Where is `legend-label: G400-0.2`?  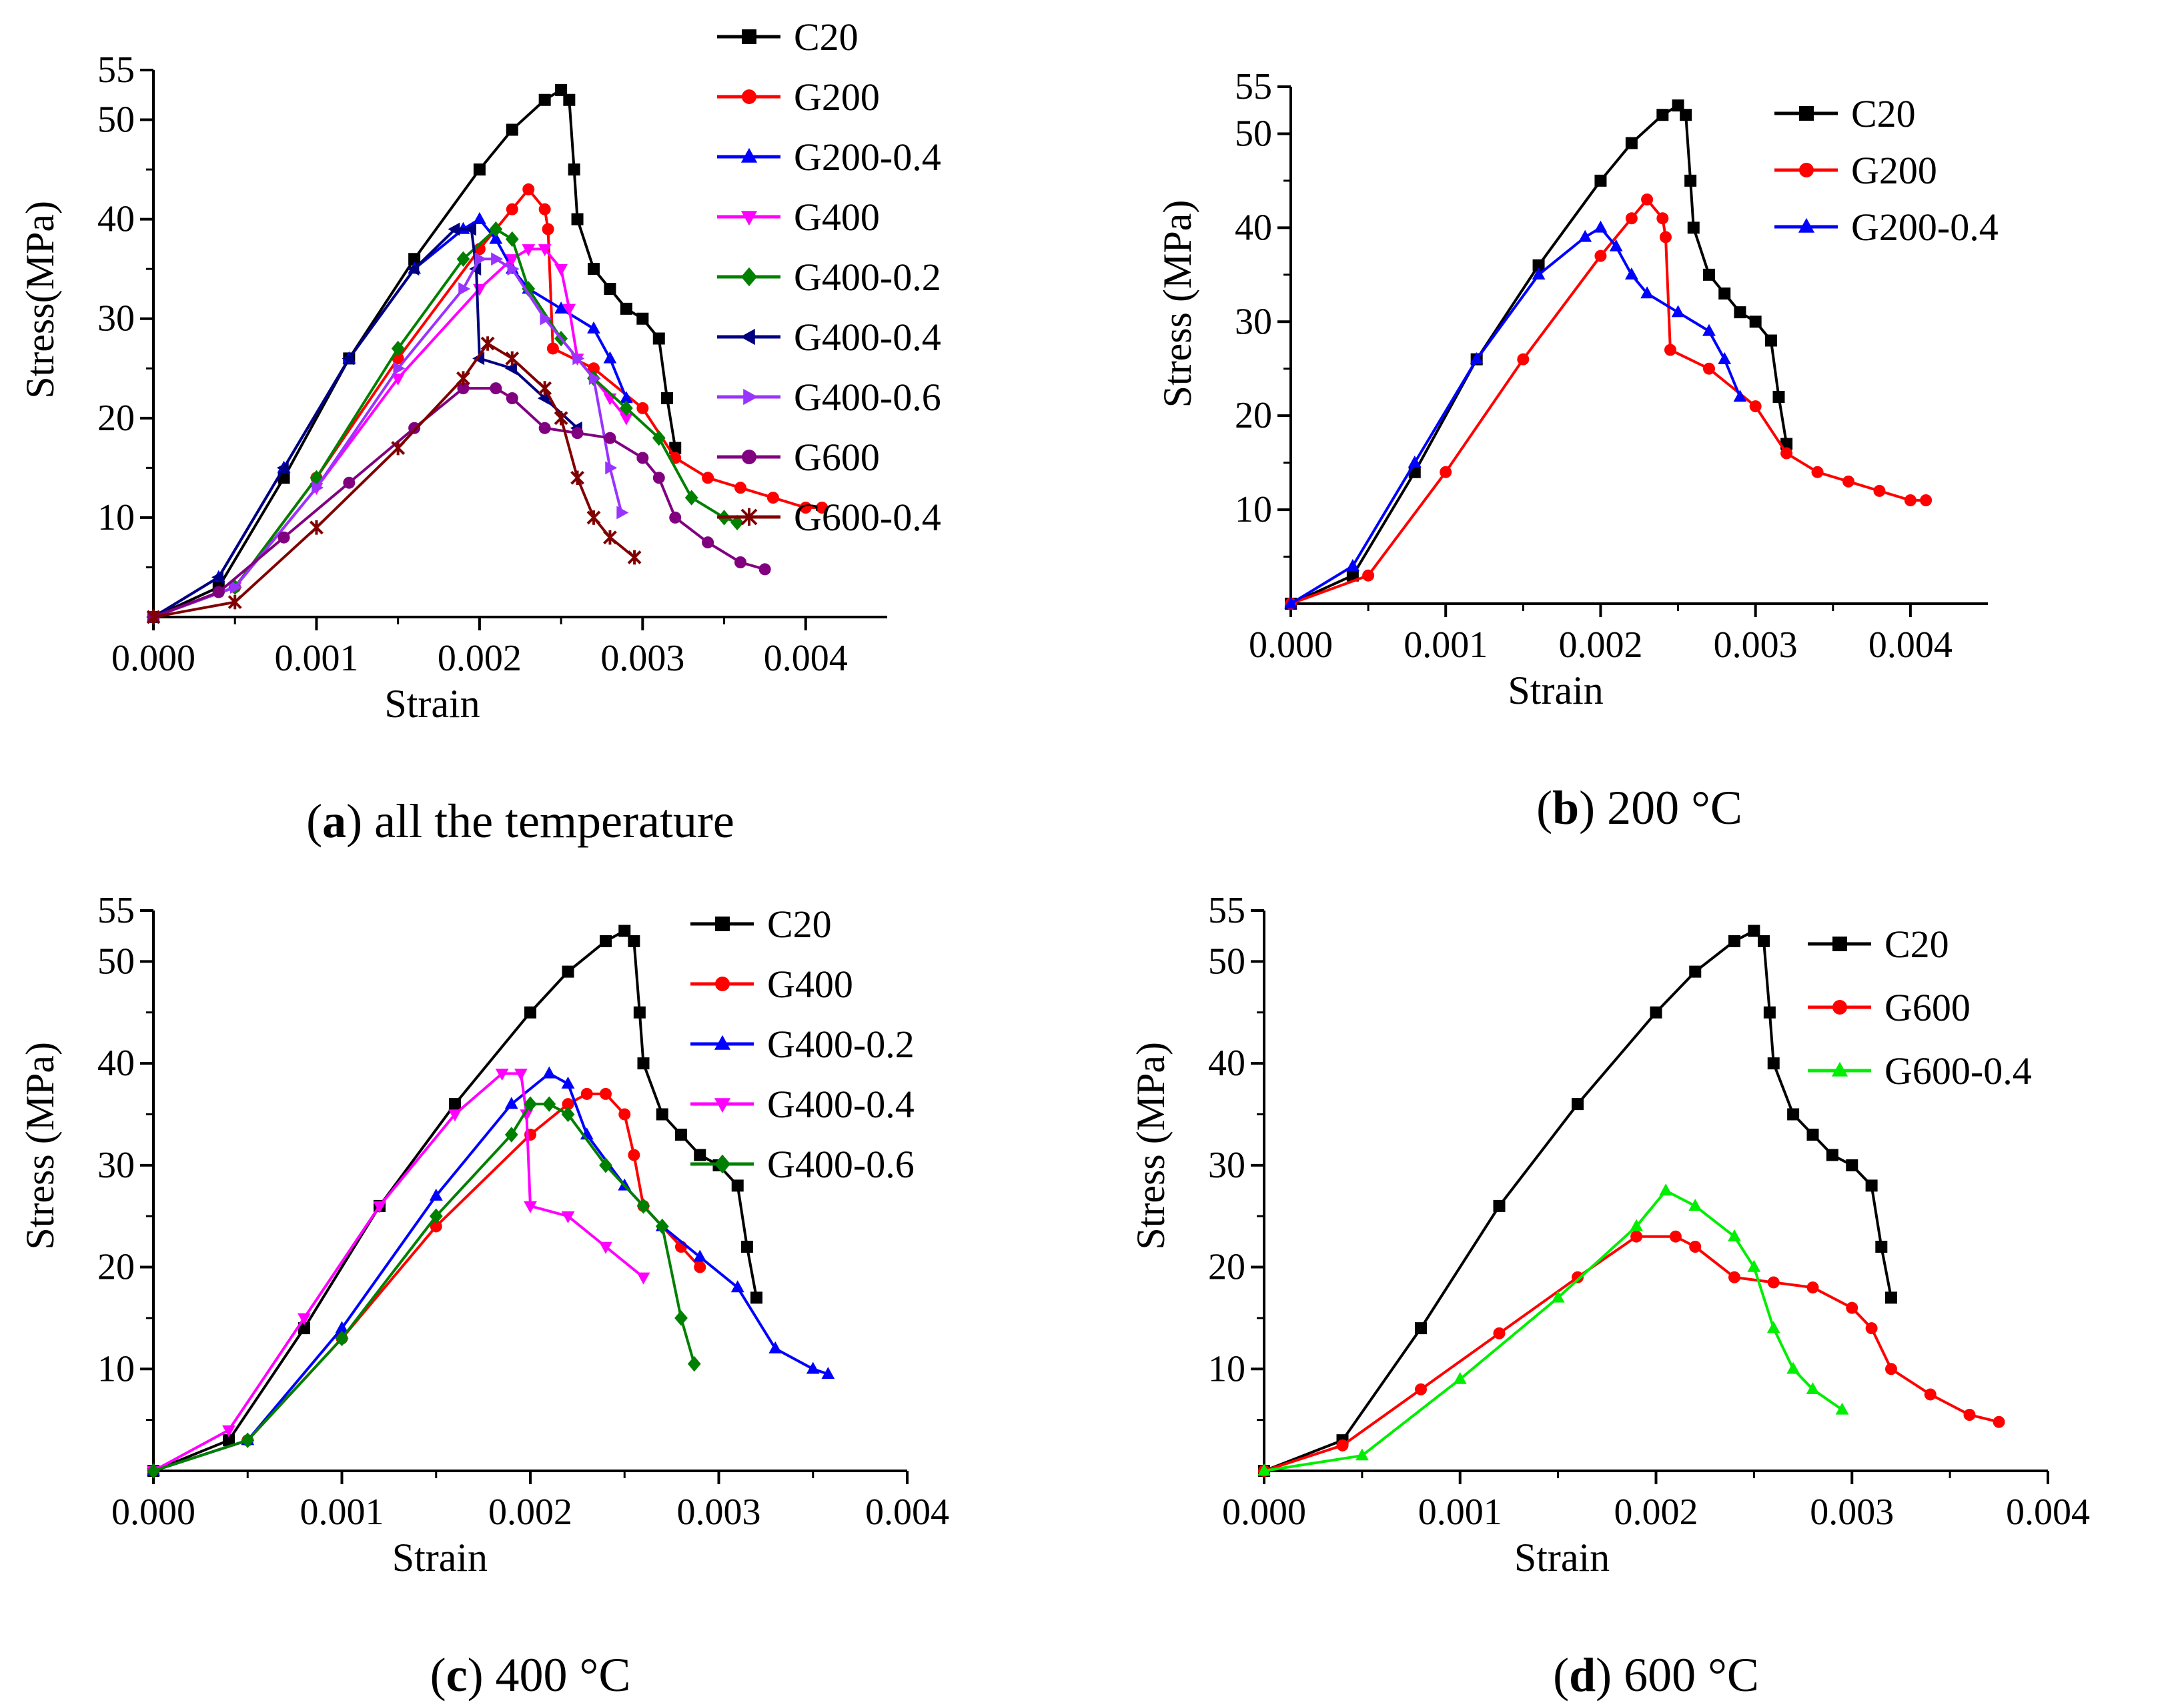
legend-label: G400-0.2 is located at coordinates (867, 277).